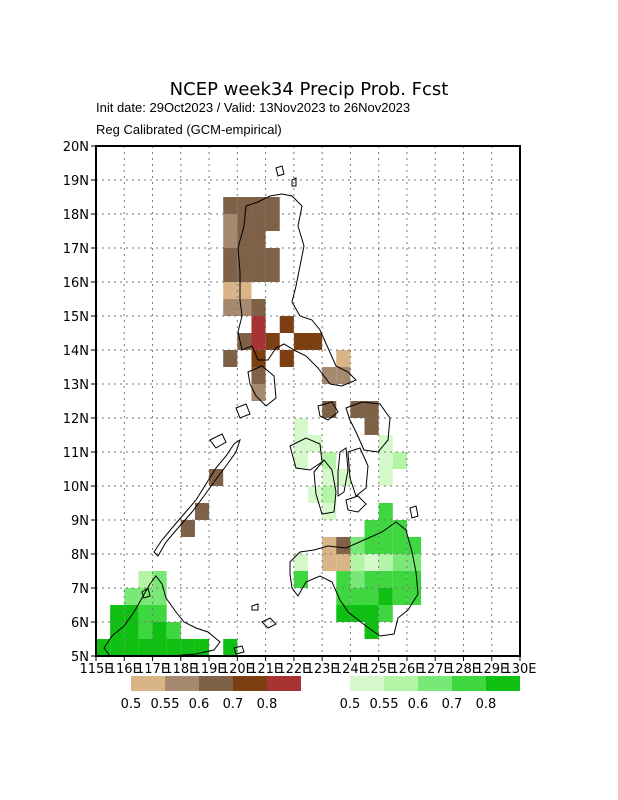 This screenshot has width=618, height=800. Describe the element at coordinates (80, 521) in the screenshot. I see `y-tick-label: 9N` at that location.